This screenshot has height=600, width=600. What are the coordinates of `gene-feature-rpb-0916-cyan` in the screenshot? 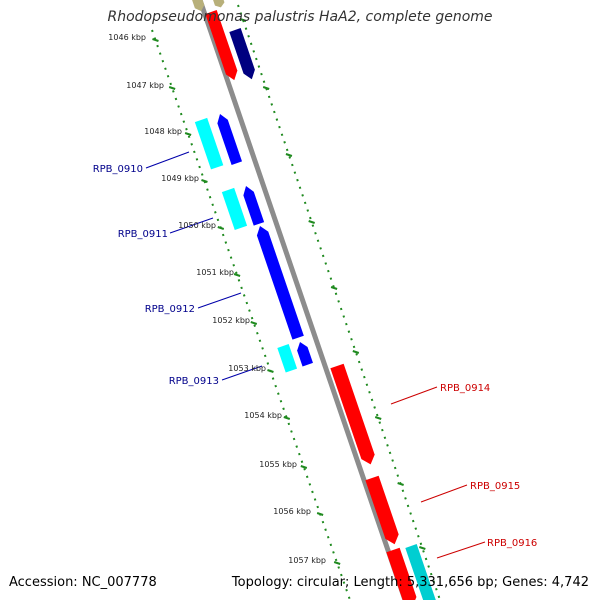 It's located at (420, 572).